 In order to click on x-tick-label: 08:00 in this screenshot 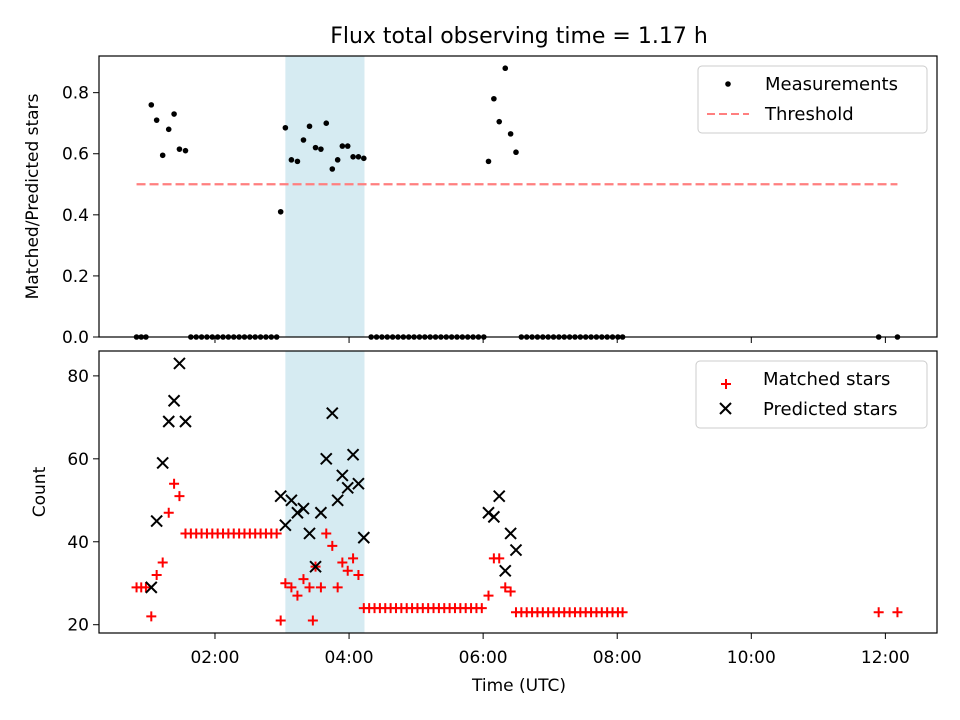, I will do `click(617, 658)`.